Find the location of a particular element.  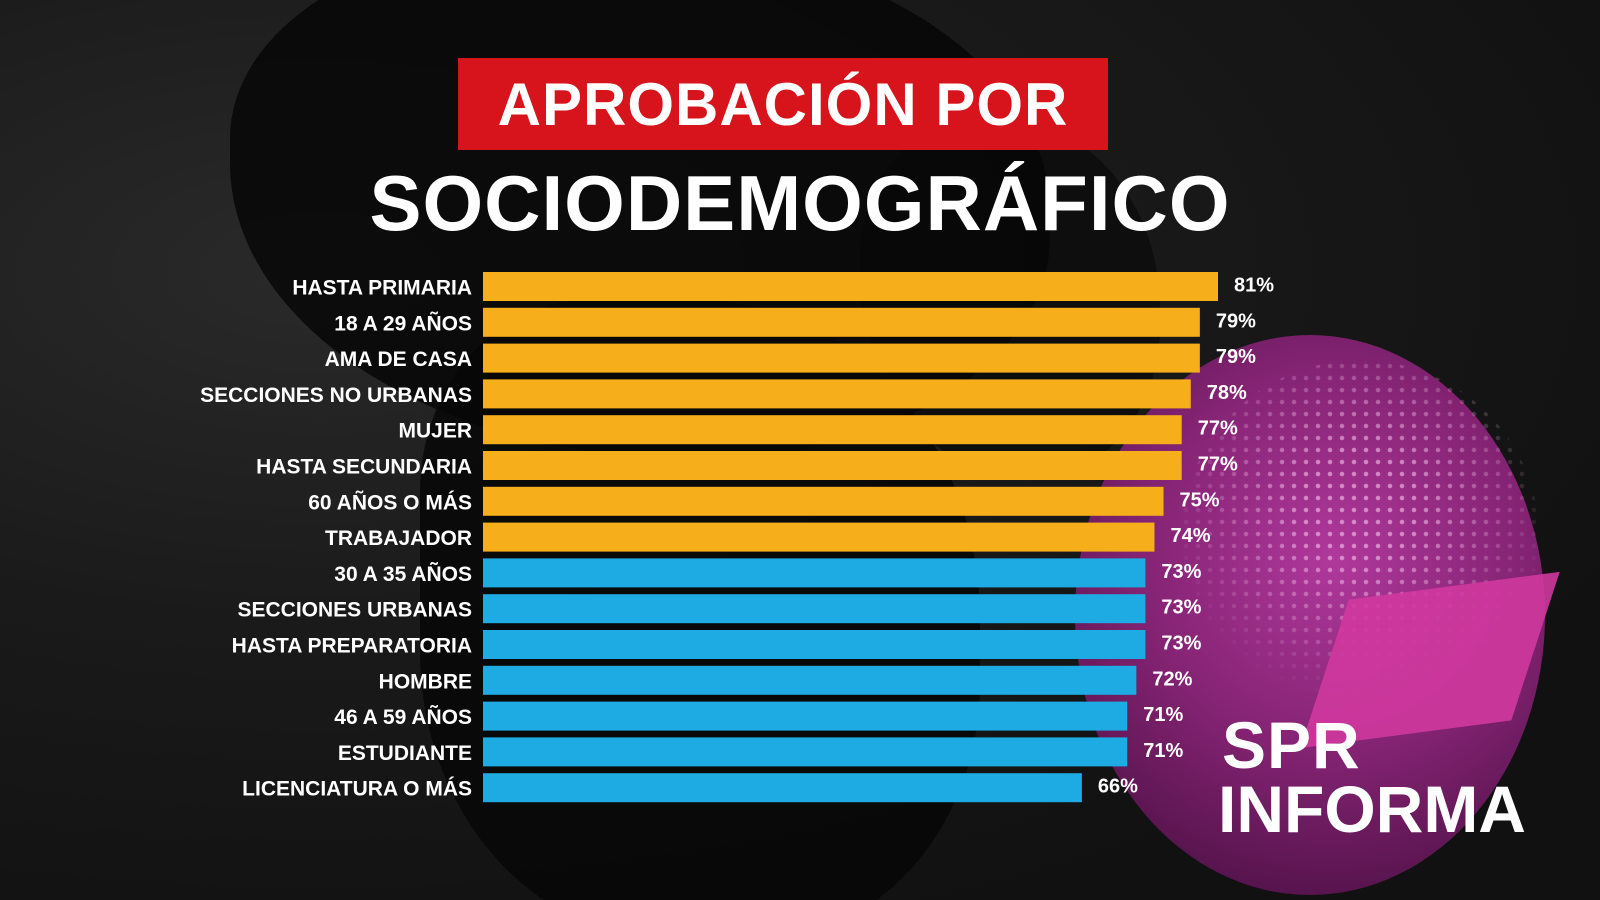

category-label: HASTA PREPARATORIA is located at coordinates (352, 646).